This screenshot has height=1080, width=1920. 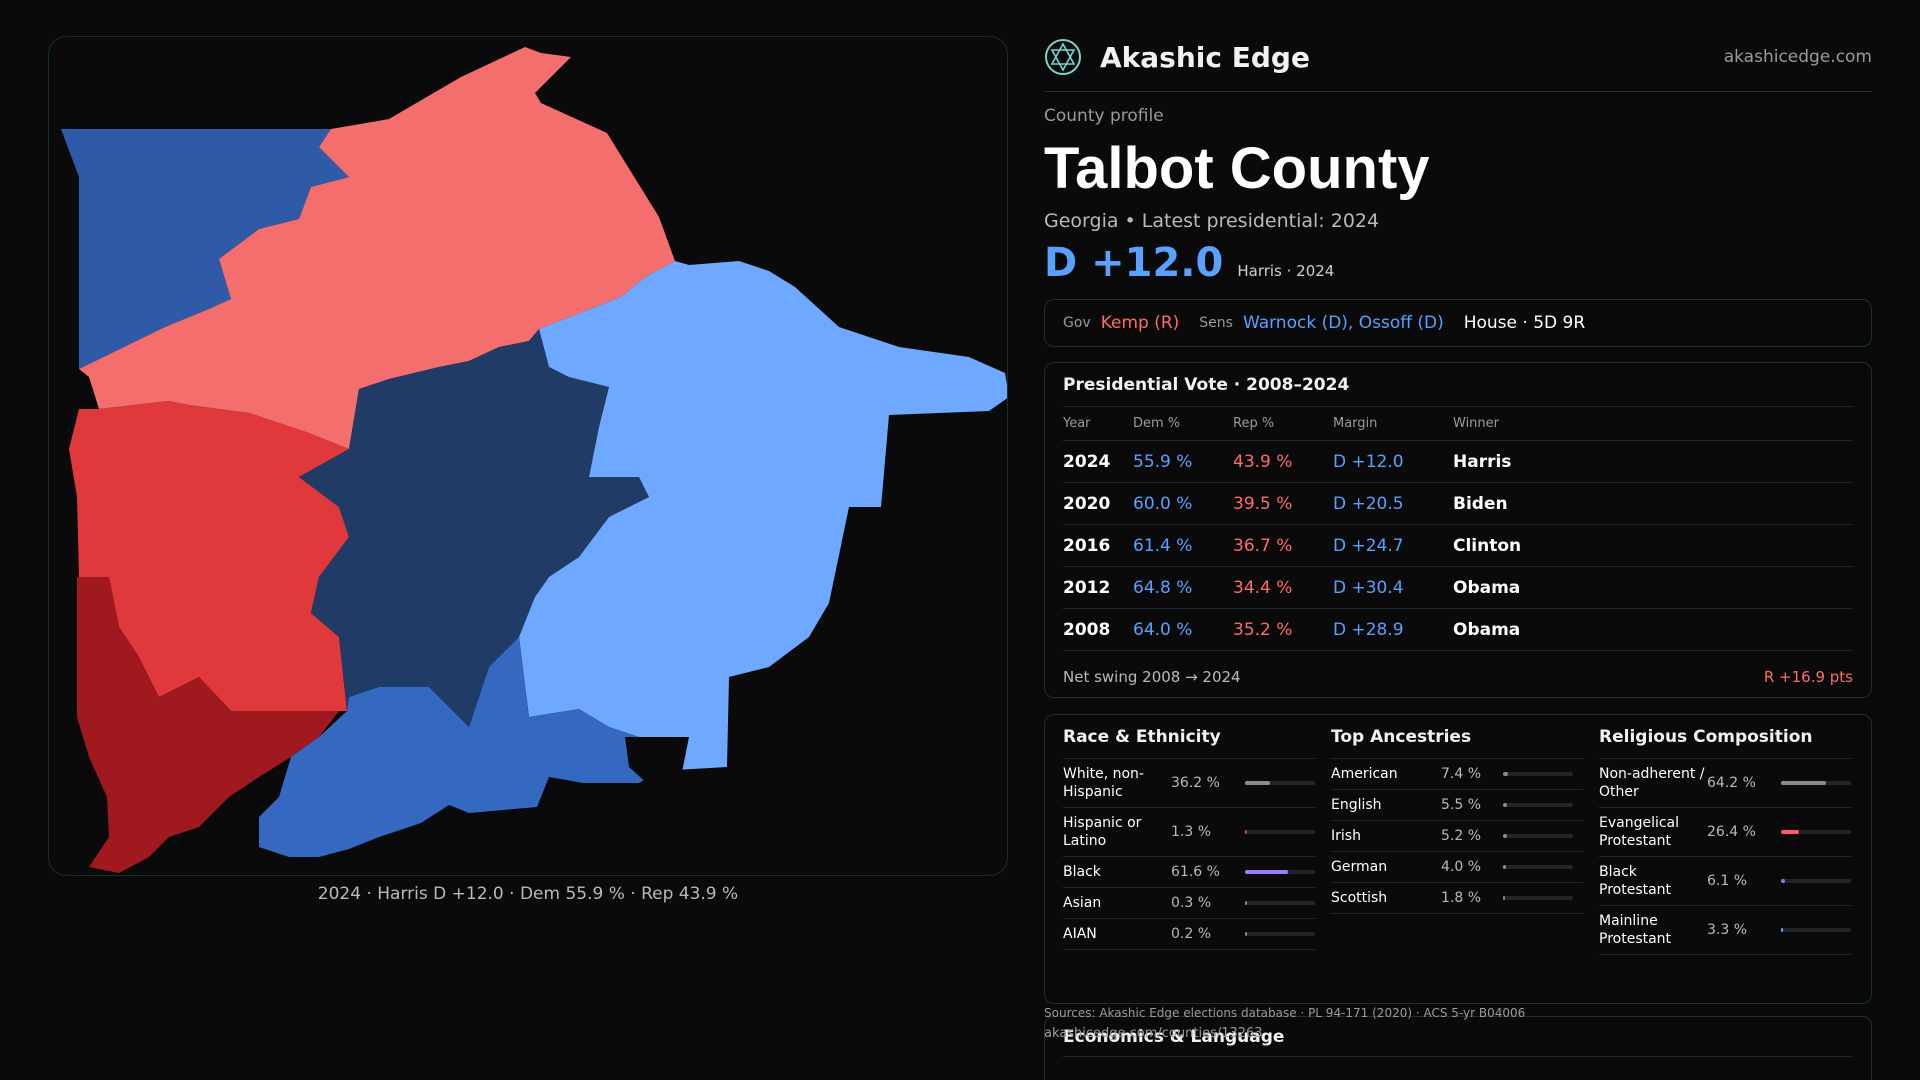 What do you see at coordinates (1254, 423) in the screenshot?
I see `col-rep: Rep %` at bounding box center [1254, 423].